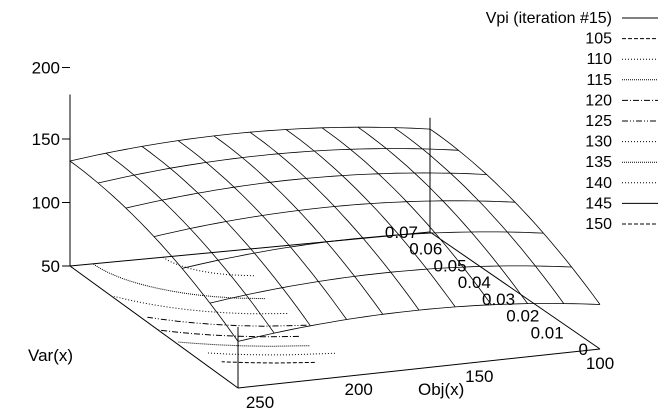 This screenshot has height=409, width=660. I want to click on z-tick-label: 200, so click(46, 68).